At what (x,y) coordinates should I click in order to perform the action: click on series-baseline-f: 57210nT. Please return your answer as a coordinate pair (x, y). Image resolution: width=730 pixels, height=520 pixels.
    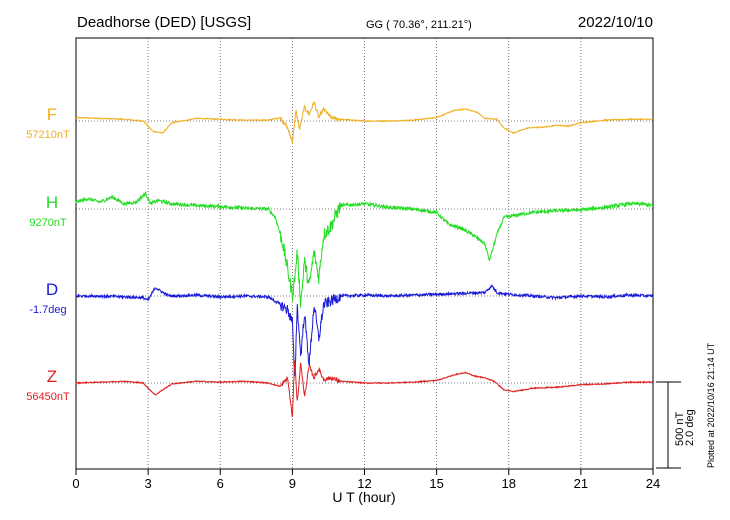
    Looking at the image, I should click on (48, 135).